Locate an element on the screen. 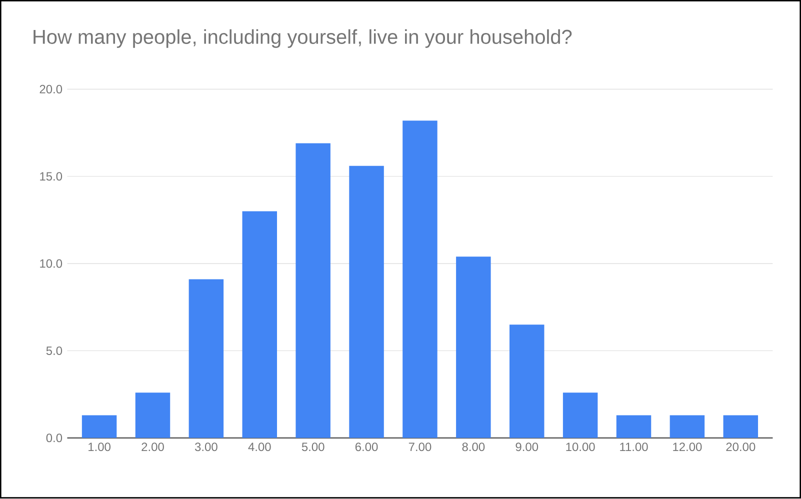 The width and height of the screenshot is (801, 499). x-tick-label: 20.00 is located at coordinates (741, 447).